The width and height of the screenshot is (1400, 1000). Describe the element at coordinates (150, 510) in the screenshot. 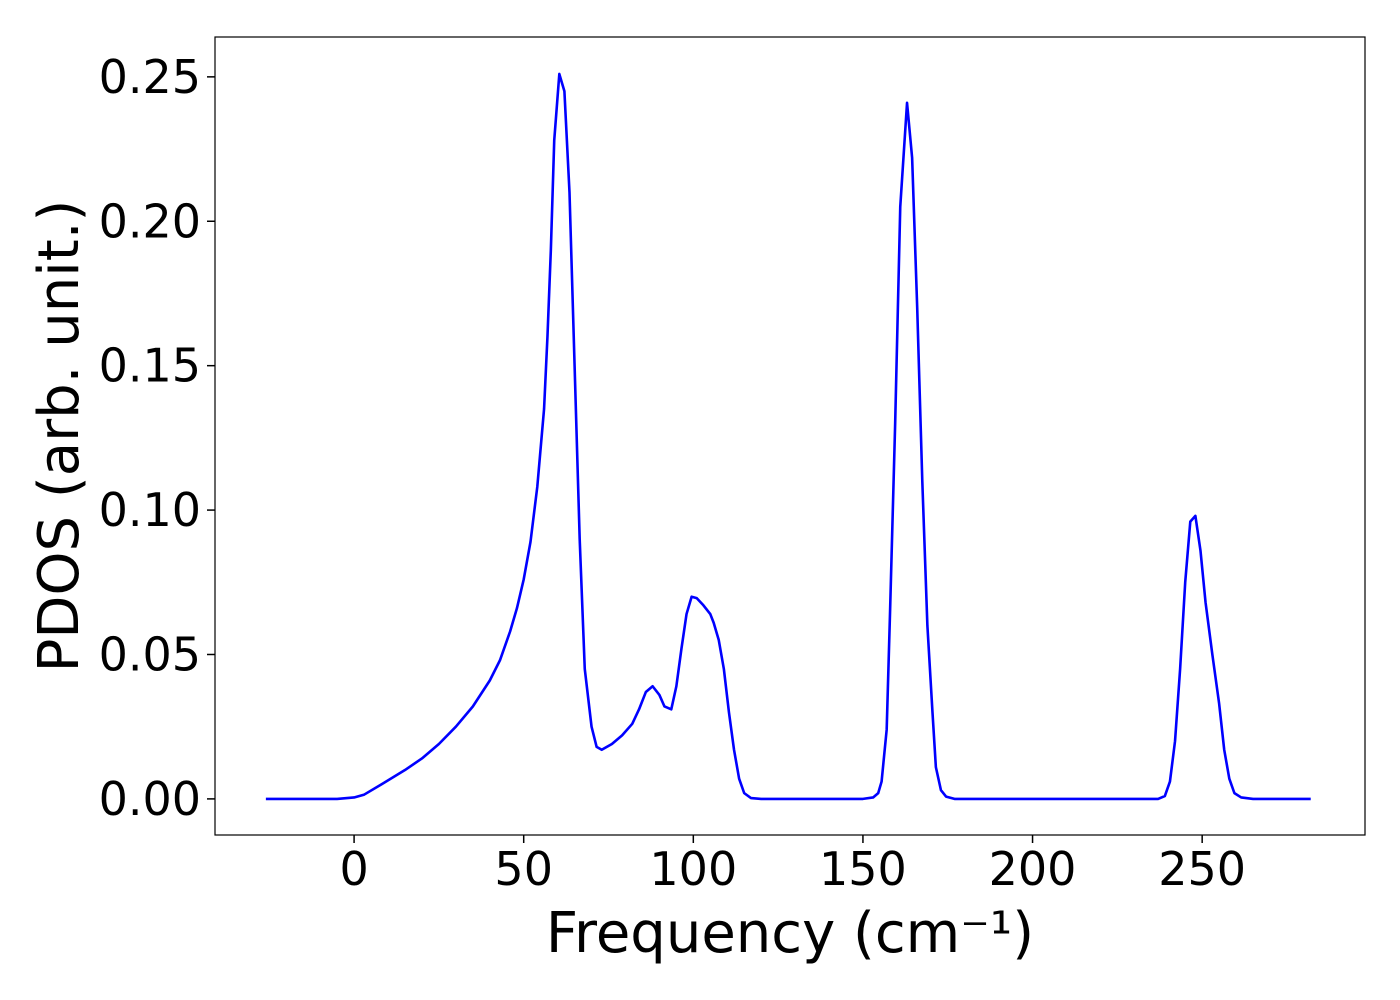

I see `y-tick-label: 0.10` at that location.